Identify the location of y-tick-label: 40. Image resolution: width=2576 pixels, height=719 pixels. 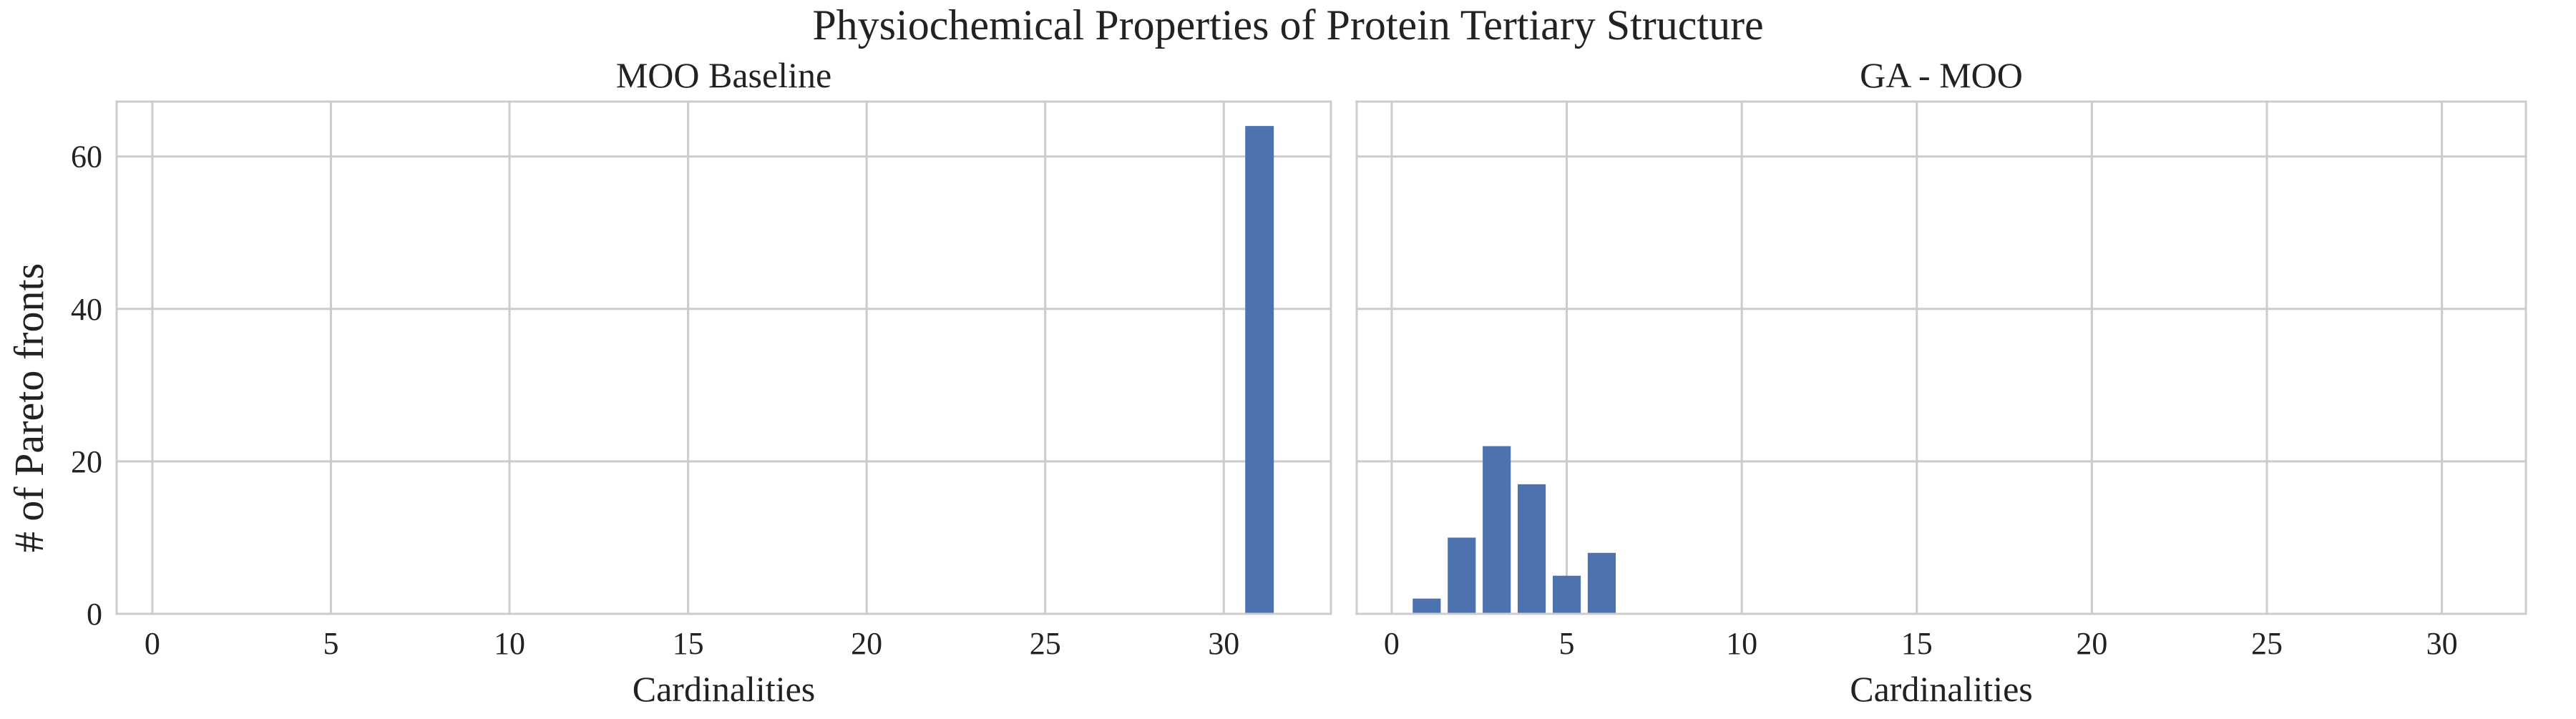
(86, 310).